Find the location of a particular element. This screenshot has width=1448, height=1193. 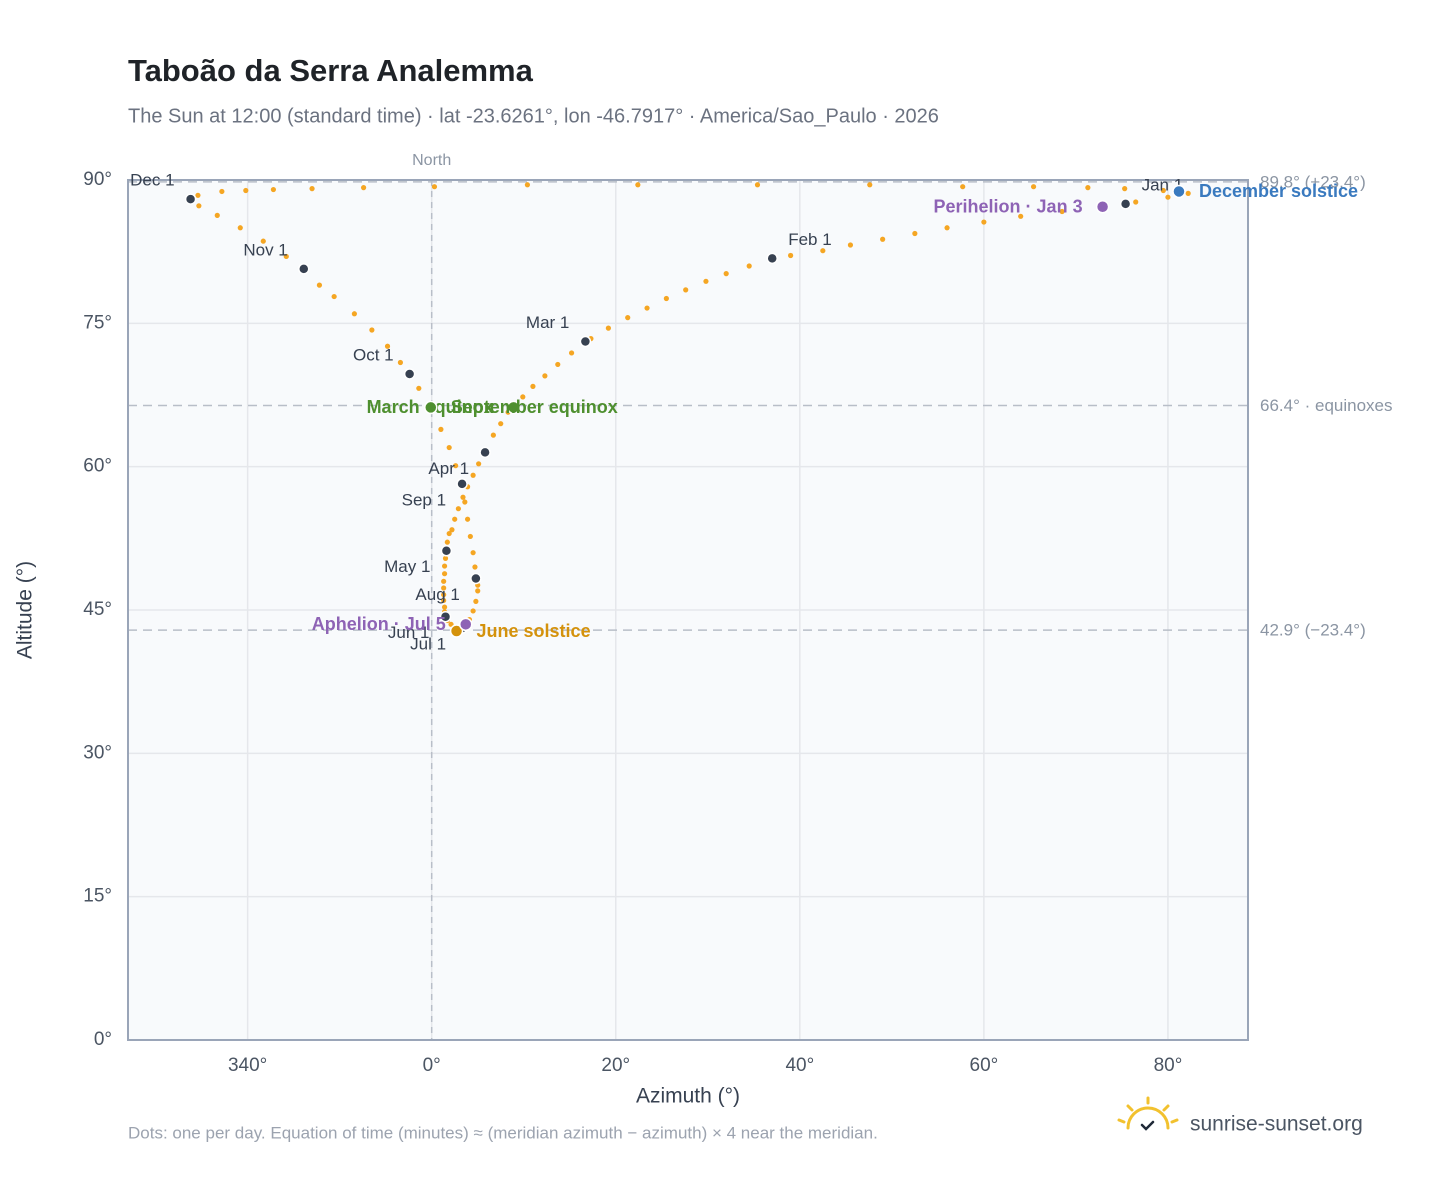

month-label: Feb 1 is located at coordinates (809, 239).